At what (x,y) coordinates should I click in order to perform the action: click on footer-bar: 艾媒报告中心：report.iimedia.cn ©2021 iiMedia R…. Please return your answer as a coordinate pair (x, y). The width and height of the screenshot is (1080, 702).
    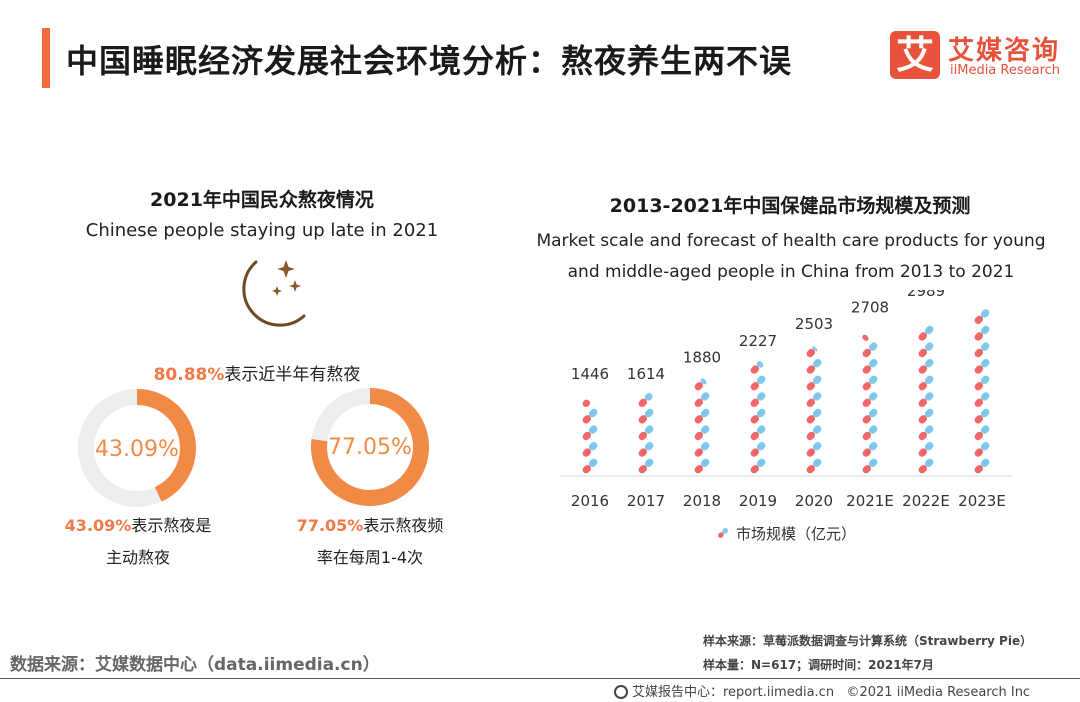
    Looking at the image, I should click on (822, 690).